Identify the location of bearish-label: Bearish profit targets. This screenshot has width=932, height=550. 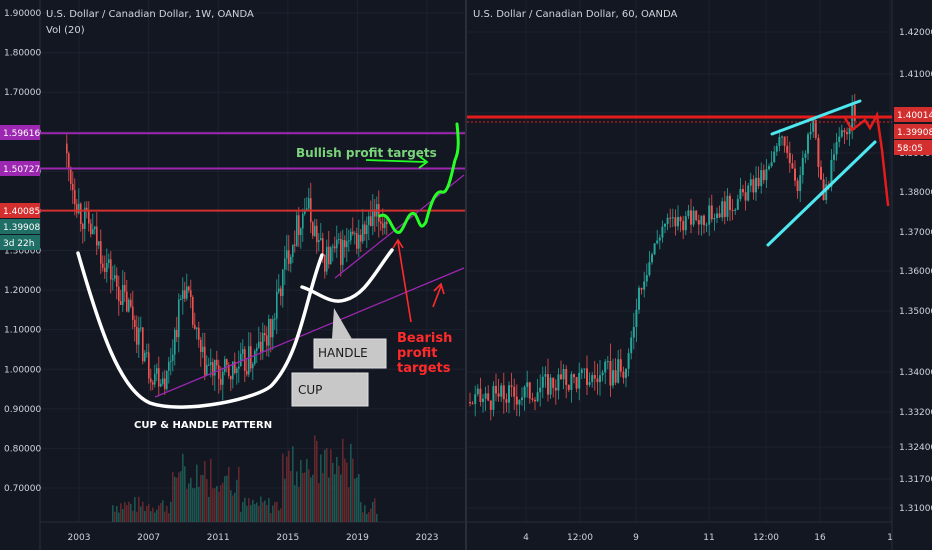
(424, 353).